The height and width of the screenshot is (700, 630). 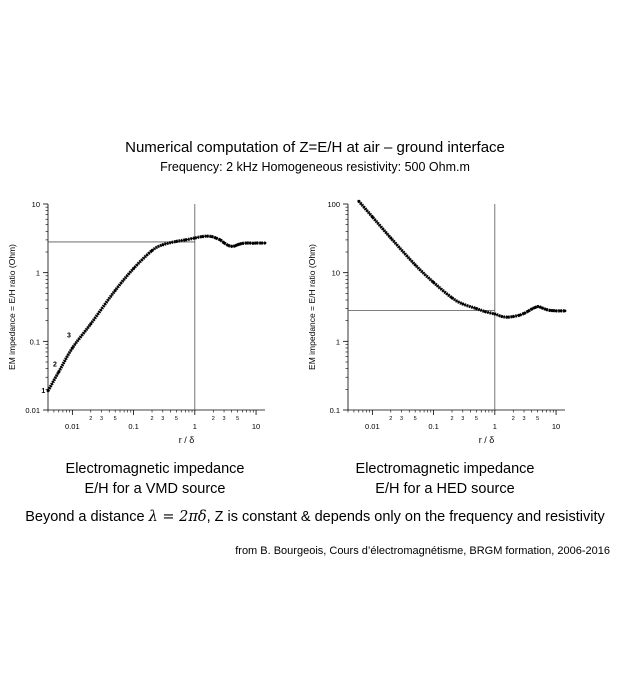 I want to click on hed-caption-line-2: E/H for a HED source, so click(x=445, y=489).